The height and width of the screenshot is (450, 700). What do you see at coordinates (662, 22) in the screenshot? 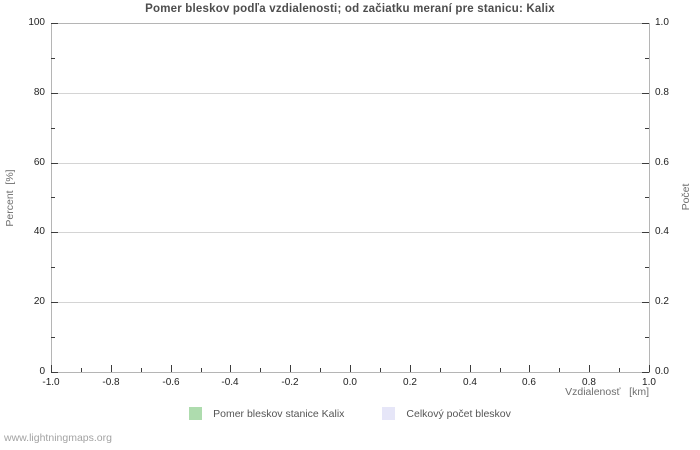
I see `y-tick-label-right: 1.0` at bounding box center [662, 22].